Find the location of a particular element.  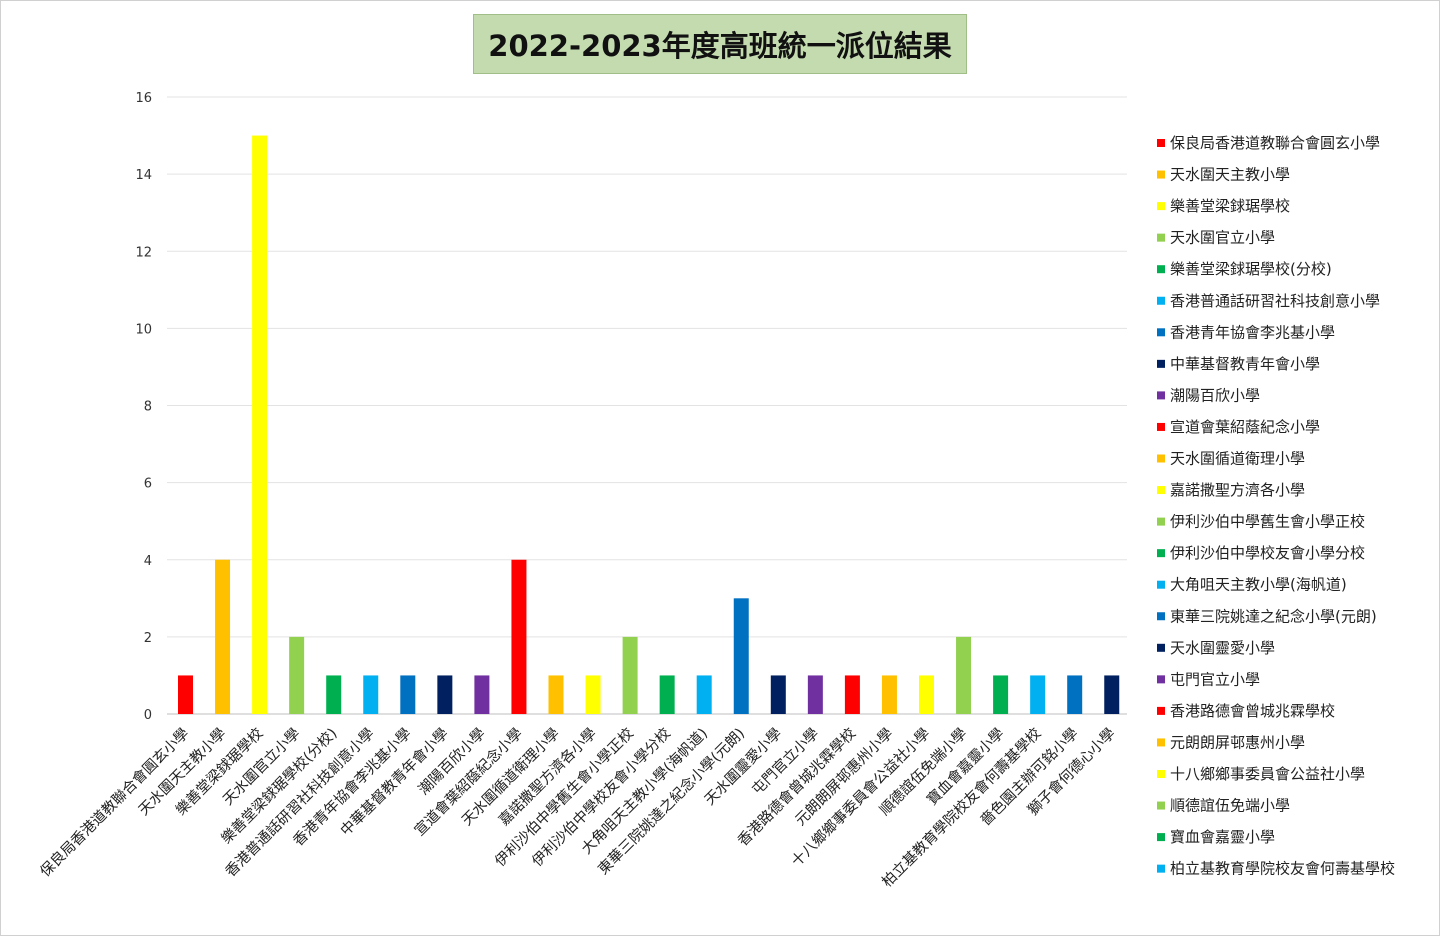

legend-entry: 伊利沙伯中學校友會小學分校 is located at coordinates (1267, 553).